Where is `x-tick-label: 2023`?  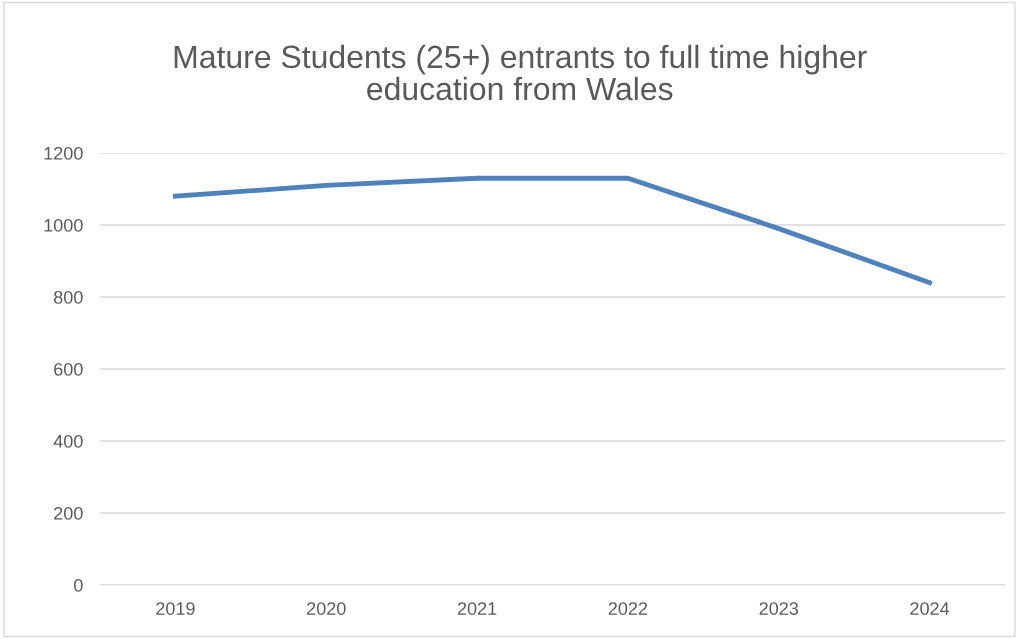
x-tick-label: 2023 is located at coordinates (779, 608).